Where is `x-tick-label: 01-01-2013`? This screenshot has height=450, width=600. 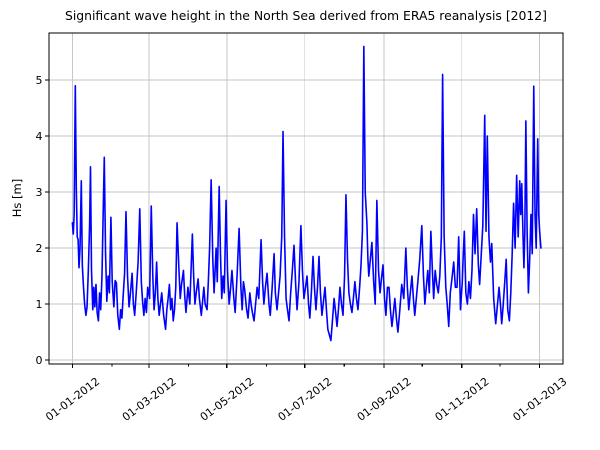 x-tick-label: 01-01-2013 is located at coordinates (539, 399).